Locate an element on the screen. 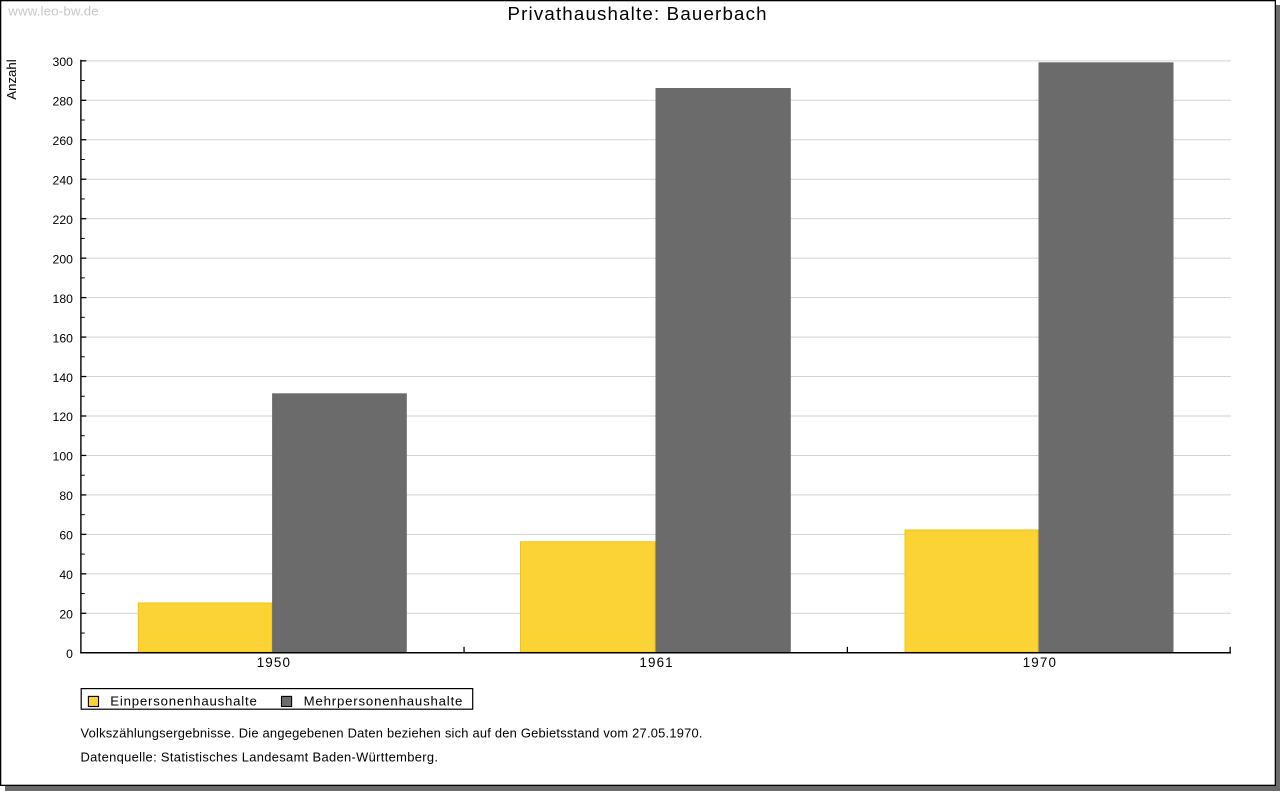  svg-text: 120 is located at coordinates (63, 417).